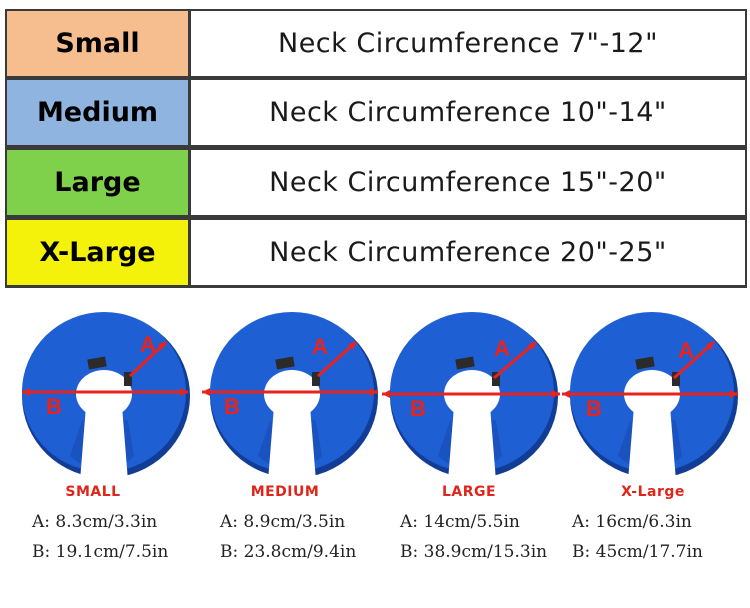 The width and height of the screenshot is (750, 608). Describe the element at coordinates (99, 182) in the screenshot. I see `size-label: Large` at that location.